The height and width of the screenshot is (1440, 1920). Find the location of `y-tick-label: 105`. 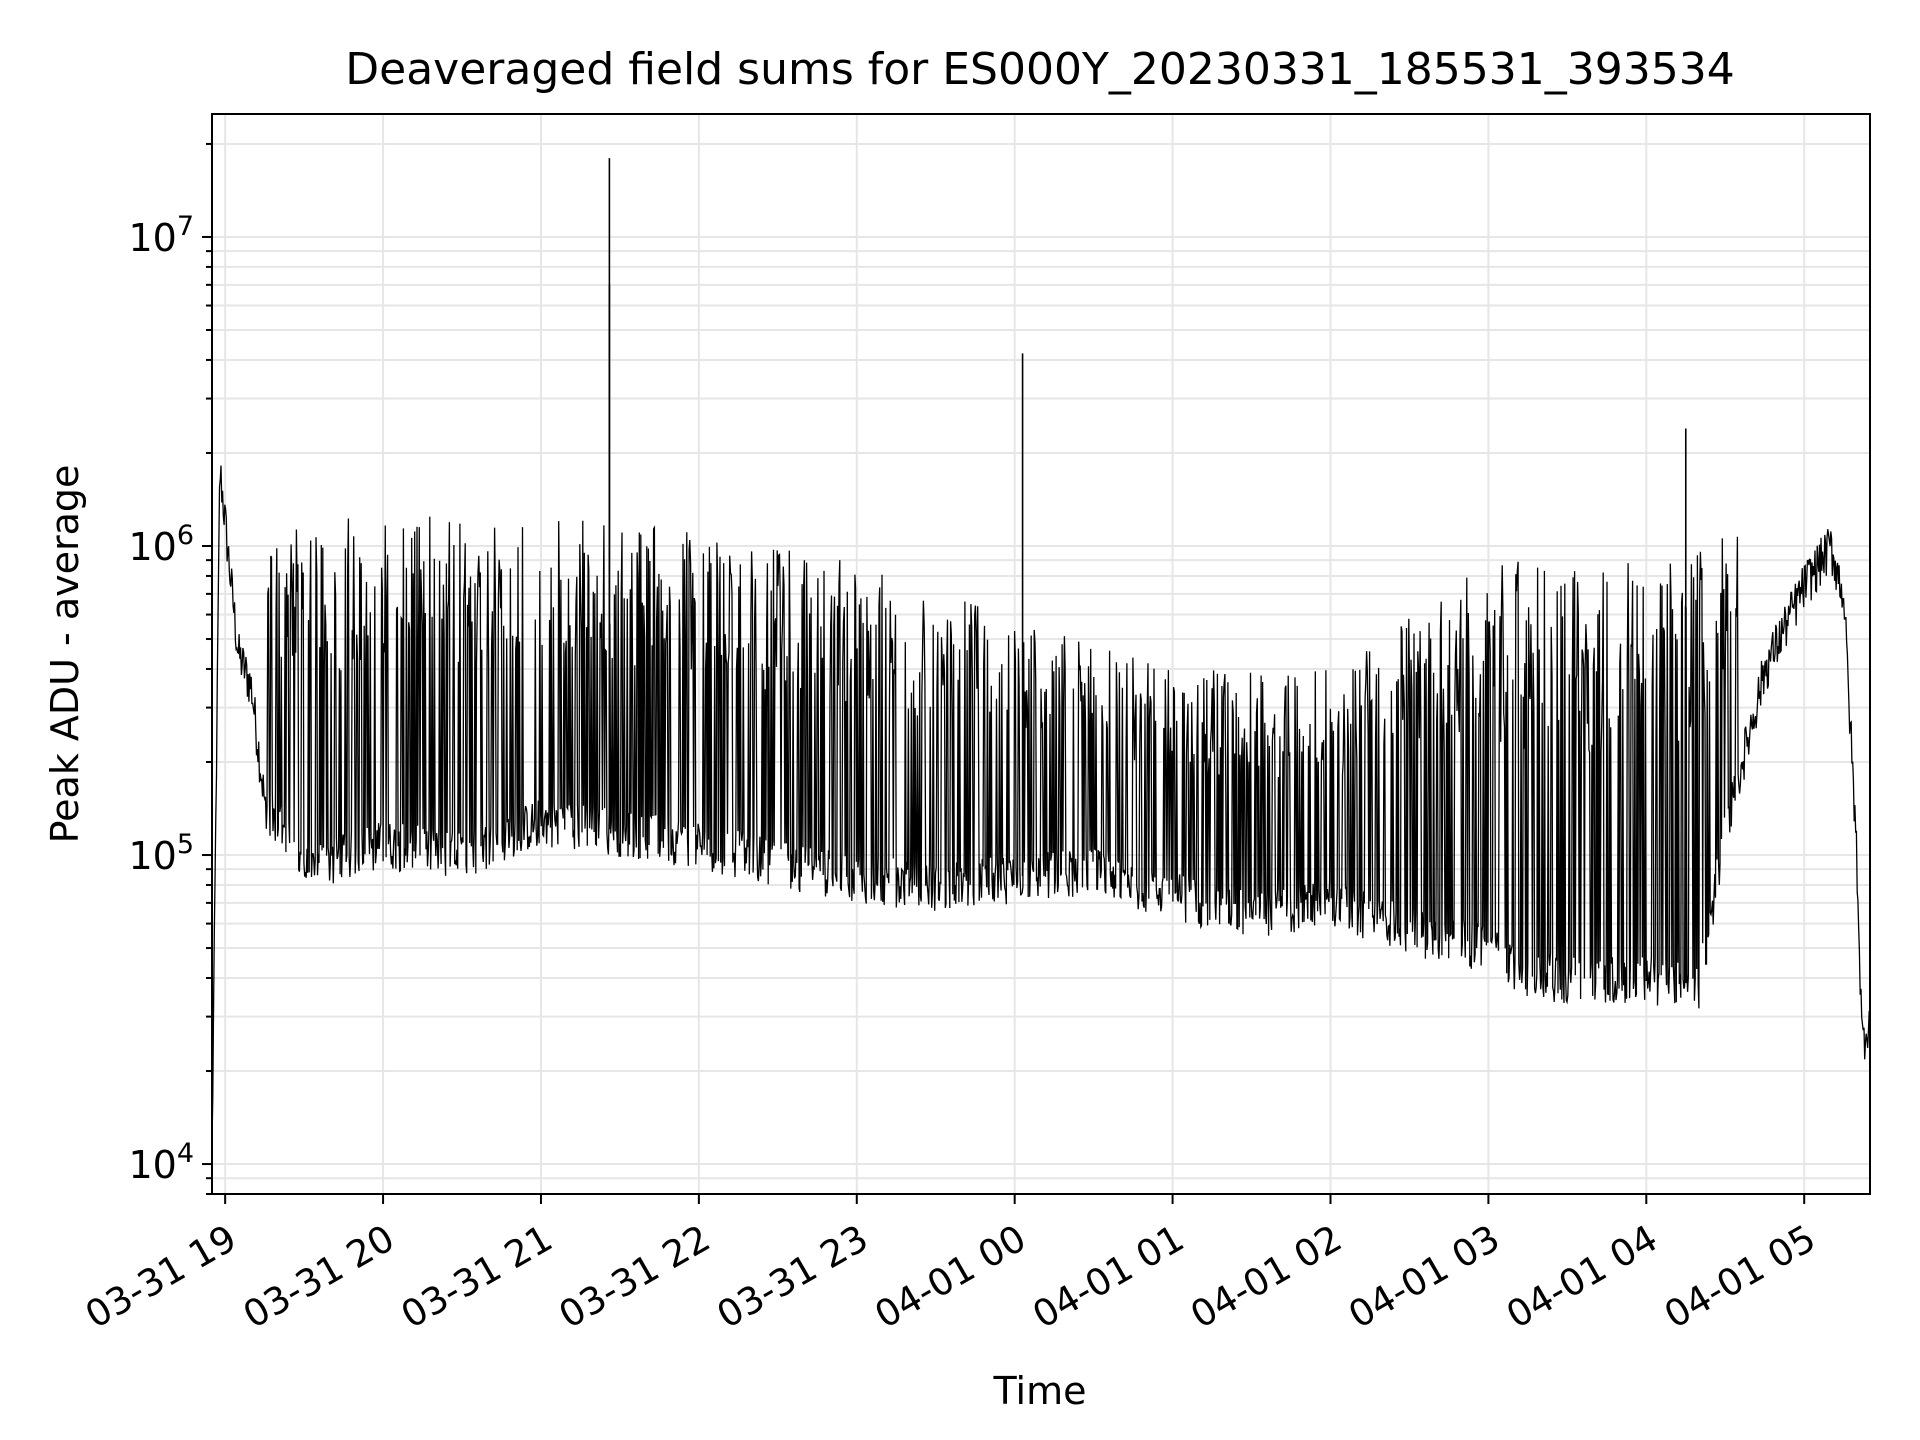

y-tick-label: 105 is located at coordinates (161, 853).